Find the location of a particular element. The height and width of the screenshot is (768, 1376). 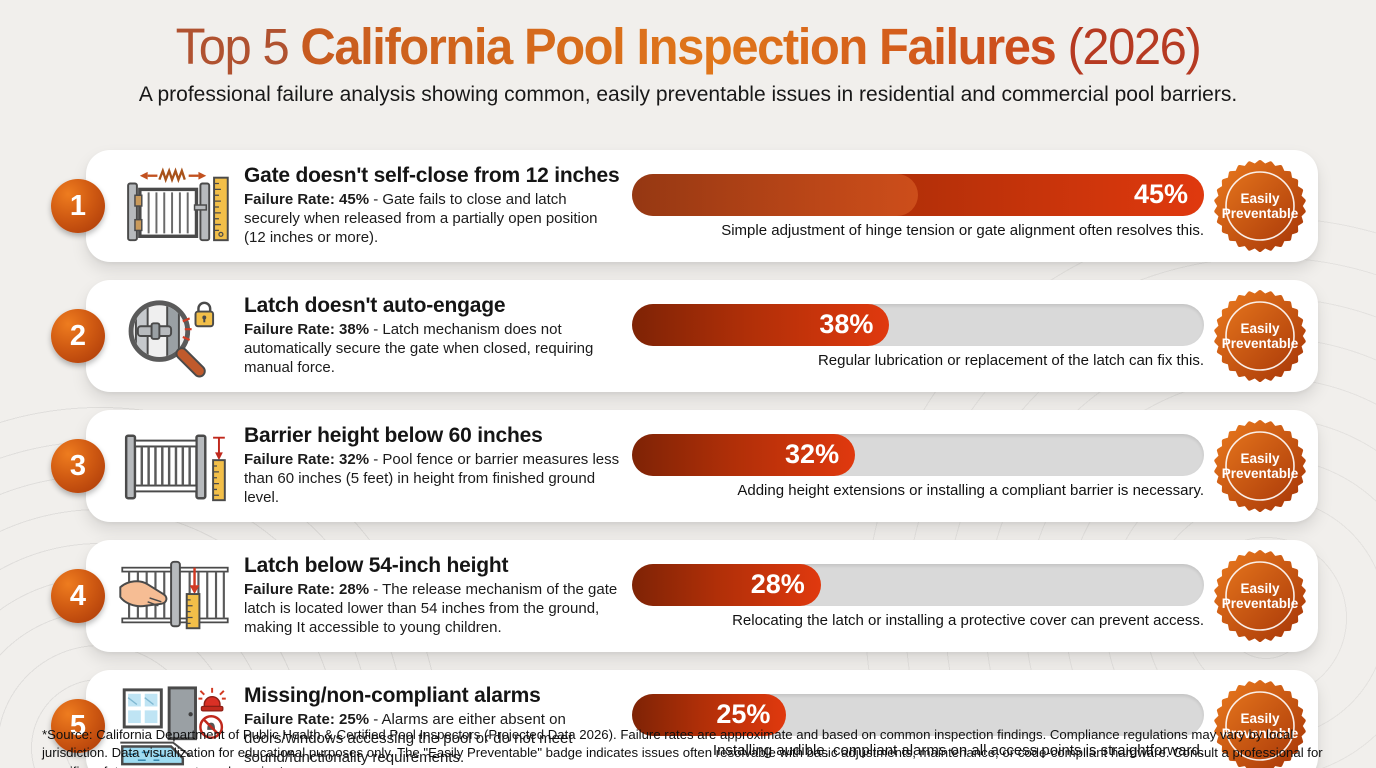

fence-ruler-icon is located at coordinates (175, 468).